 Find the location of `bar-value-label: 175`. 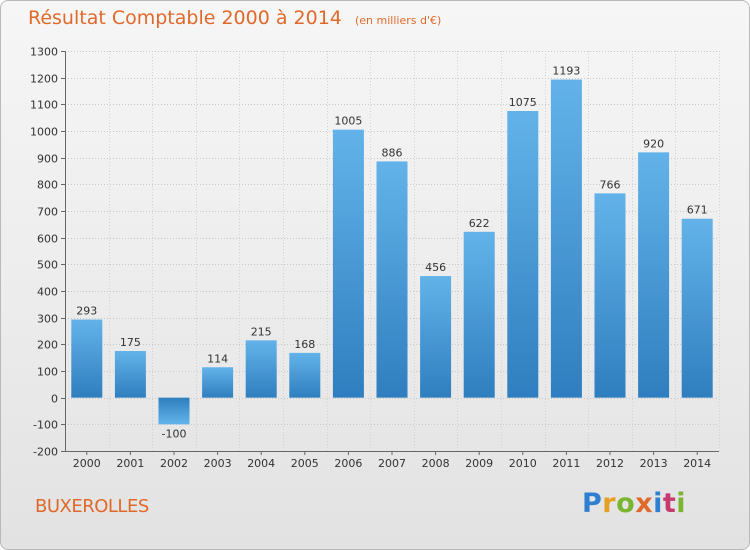

bar-value-label: 175 is located at coordinates (130, 342).